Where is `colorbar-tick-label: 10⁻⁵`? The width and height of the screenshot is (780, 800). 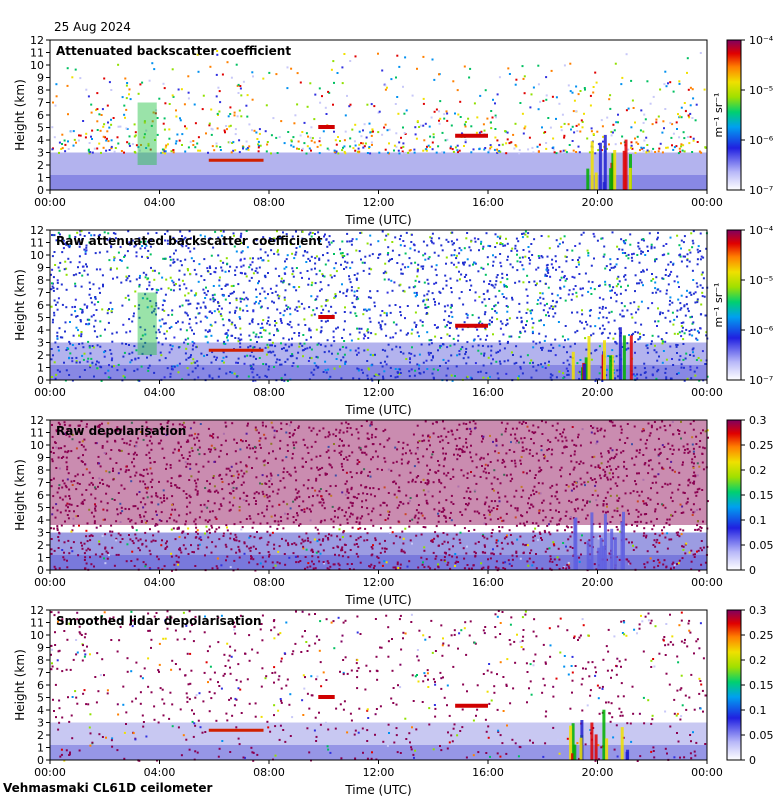 colorbar-tick-label: 10⁻⁵ is located at coordinates (761, 90).